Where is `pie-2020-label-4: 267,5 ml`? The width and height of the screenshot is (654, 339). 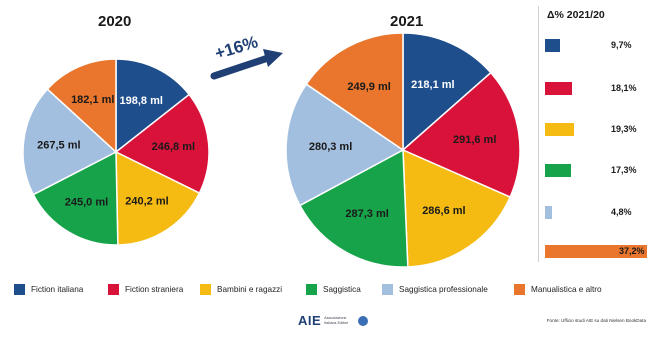 pie-2020-label-4: 267,5 ml is located at coordinates (58, 145).